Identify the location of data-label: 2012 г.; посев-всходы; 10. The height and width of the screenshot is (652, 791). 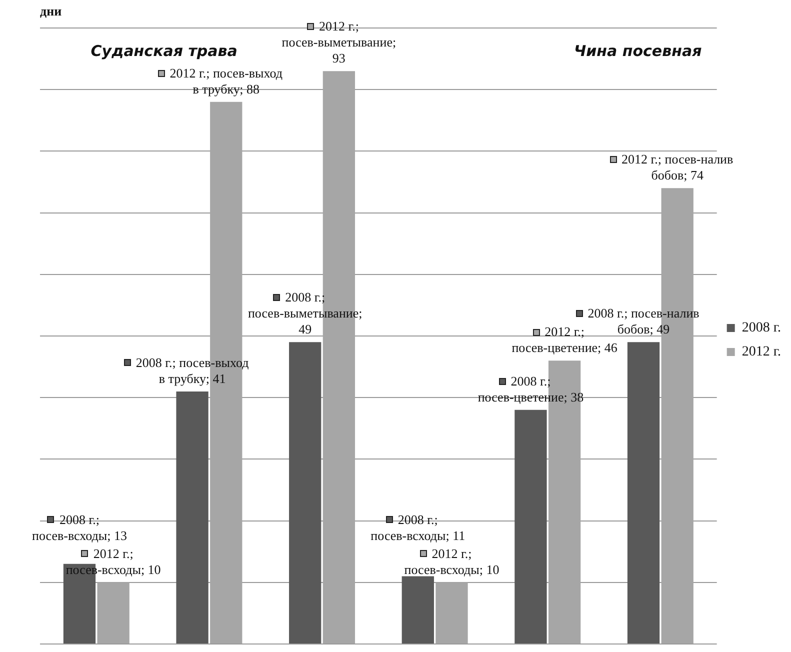
(452, 561).